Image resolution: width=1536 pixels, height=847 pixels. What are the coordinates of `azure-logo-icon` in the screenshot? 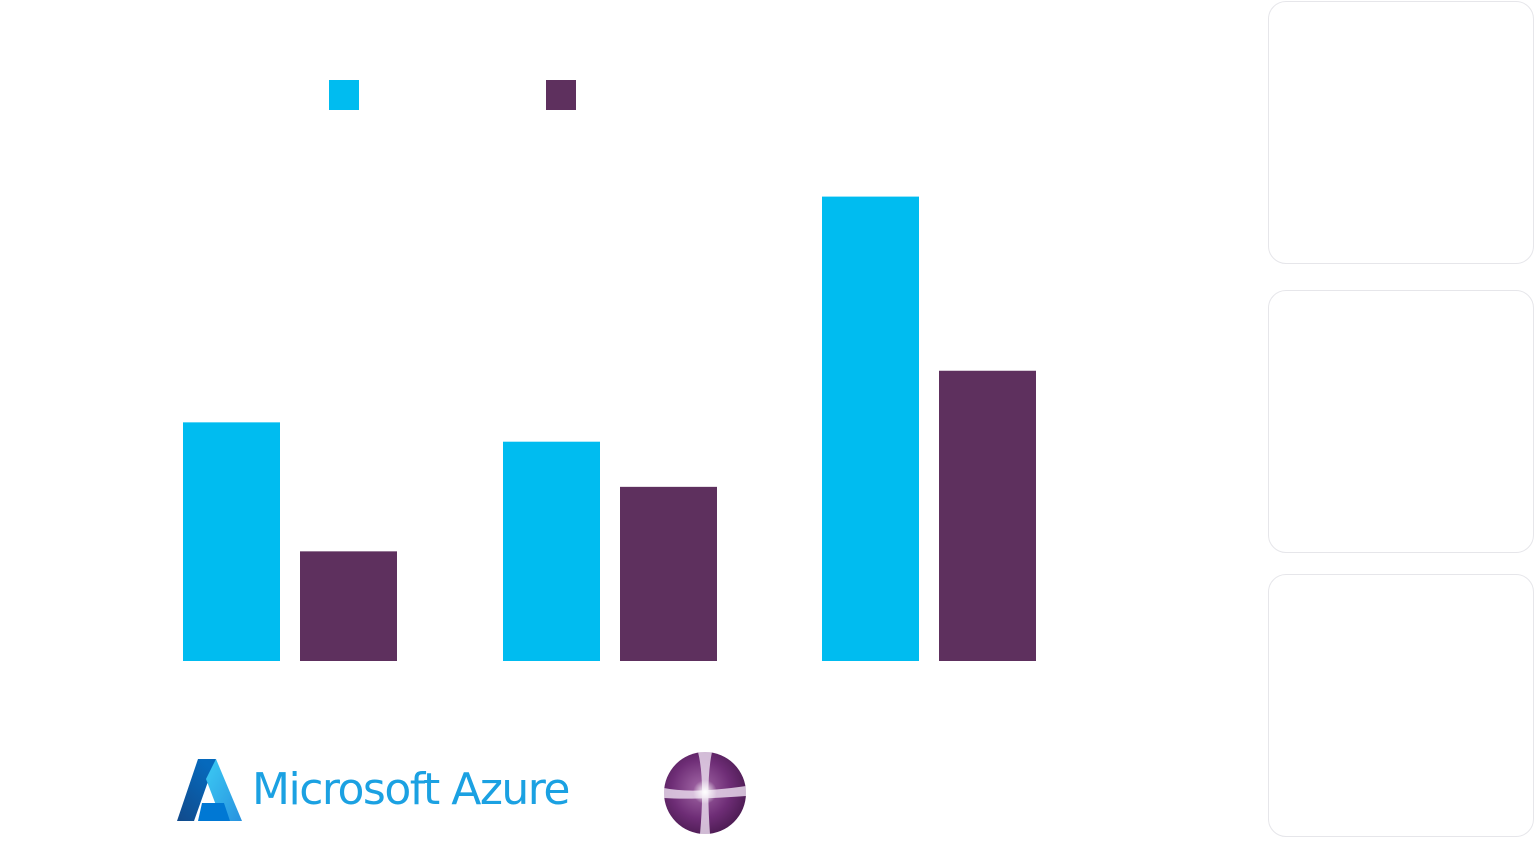 It's located at (209, 790).